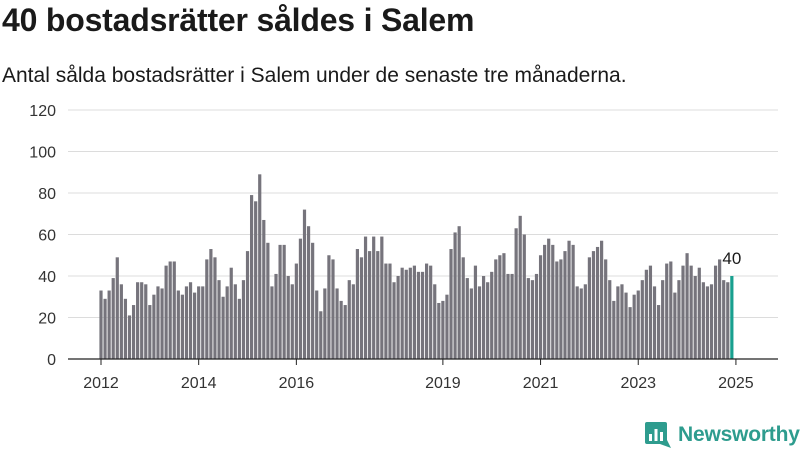  What do you see at coordinates (47, 277) in the screenshot?
I see `y-tick-label: 40` at bounding box center [47, 277].